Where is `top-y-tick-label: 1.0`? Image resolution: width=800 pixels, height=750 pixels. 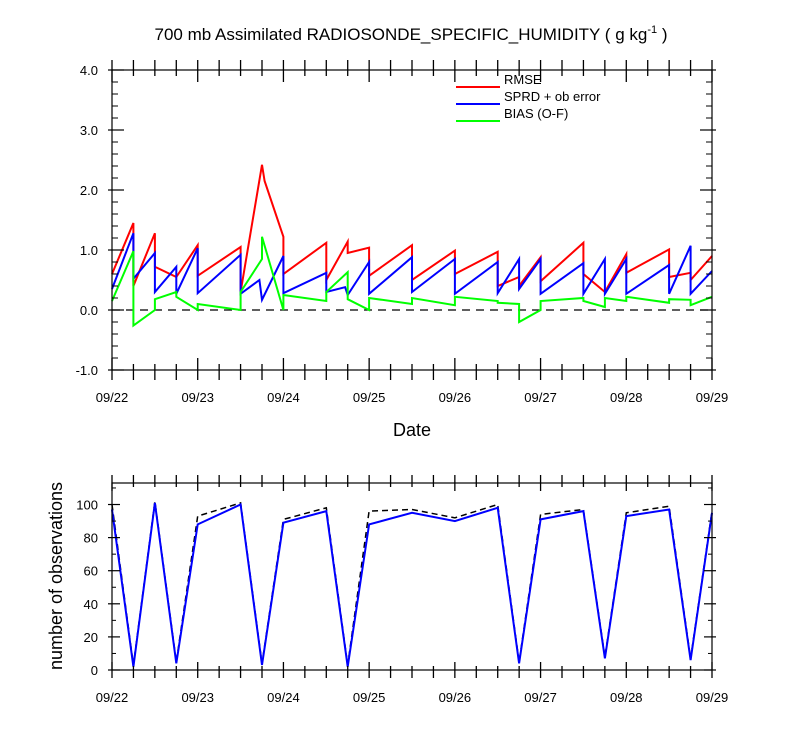 top-y-tick-label: 1.0 is located at coordinates (89, 250).